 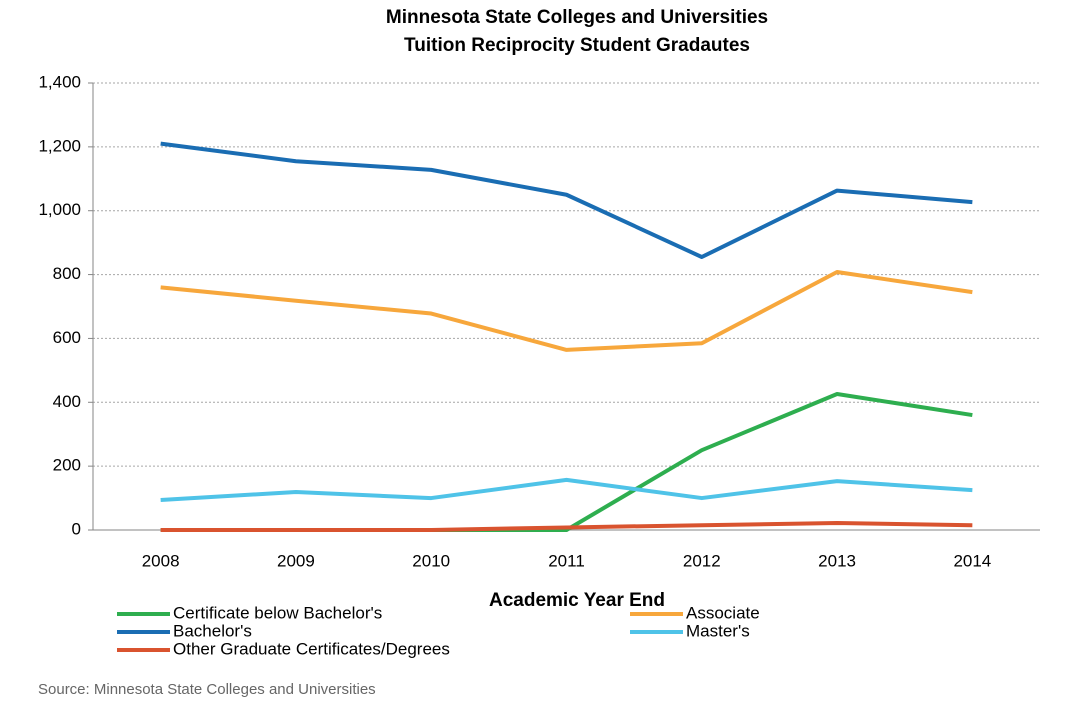 What do you see at coordinates (577, 45) in the screenshot?
I see `chart-title: Tuition Reciprocity Student Gradautes` at bounding box center [577, 45].